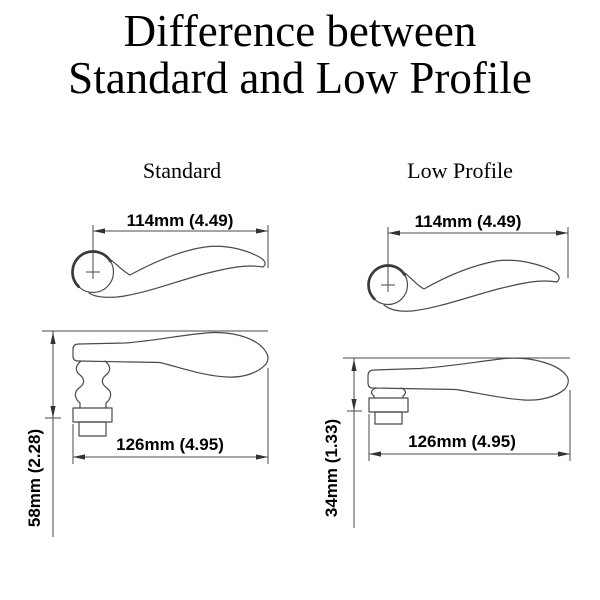  I want to click on lowprofile-top-view: 114mm (4.49), so click(468, 262).